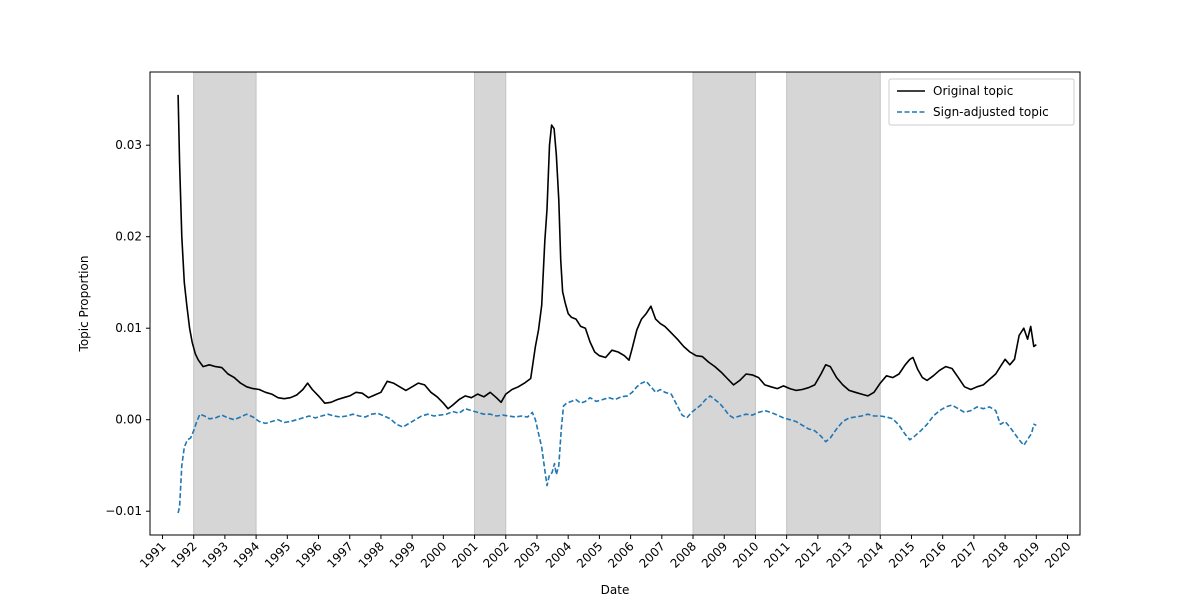 This screenshot has width=1200, height=600. Describe the element at coordinates (152, 554) in the screenshot. I see `x-tick-label-1991: 1991` at that location.